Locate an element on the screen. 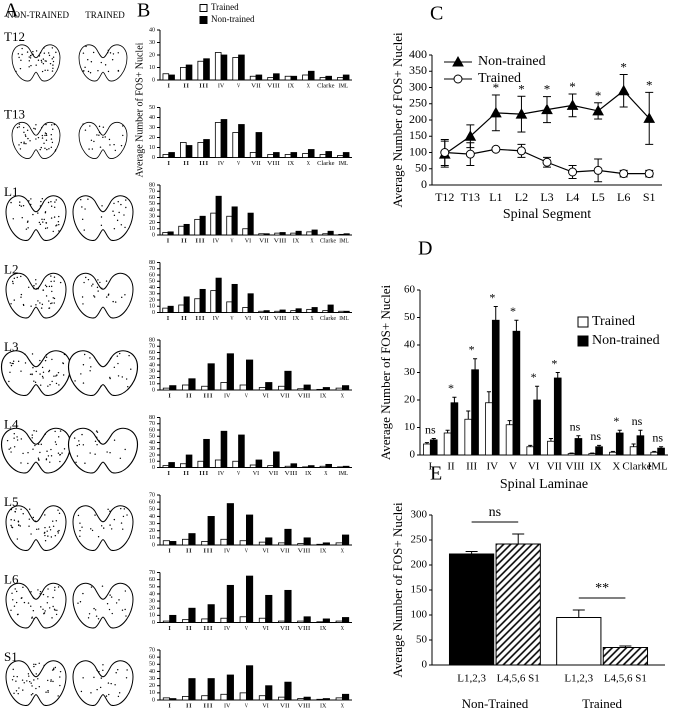 The height and width of the screenshot is (720, 676). x-tick-label: IML is located at coordinates (658, 467).